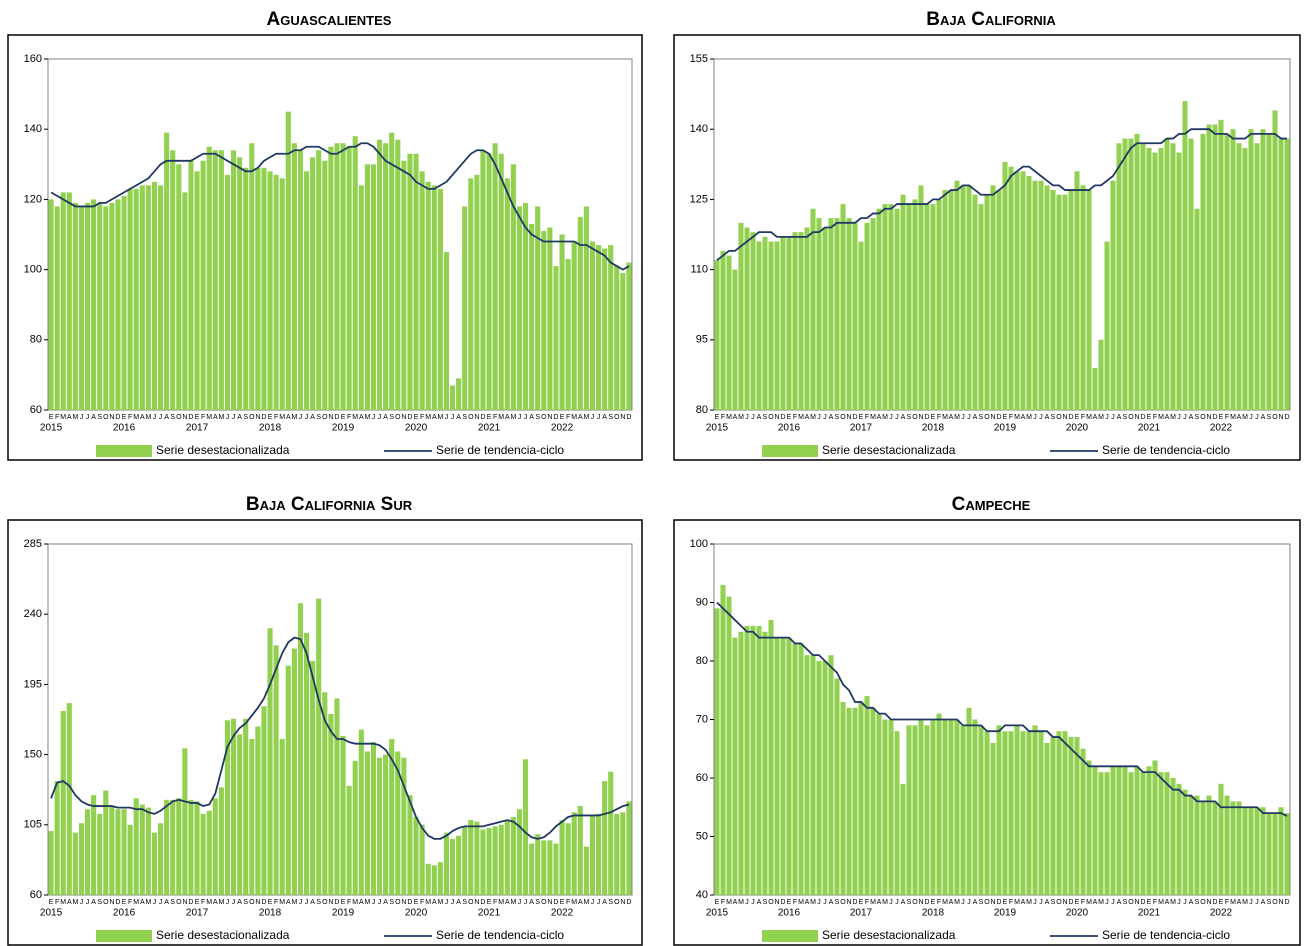  I want to click on x-tick-label: O, so click(1131, 417).